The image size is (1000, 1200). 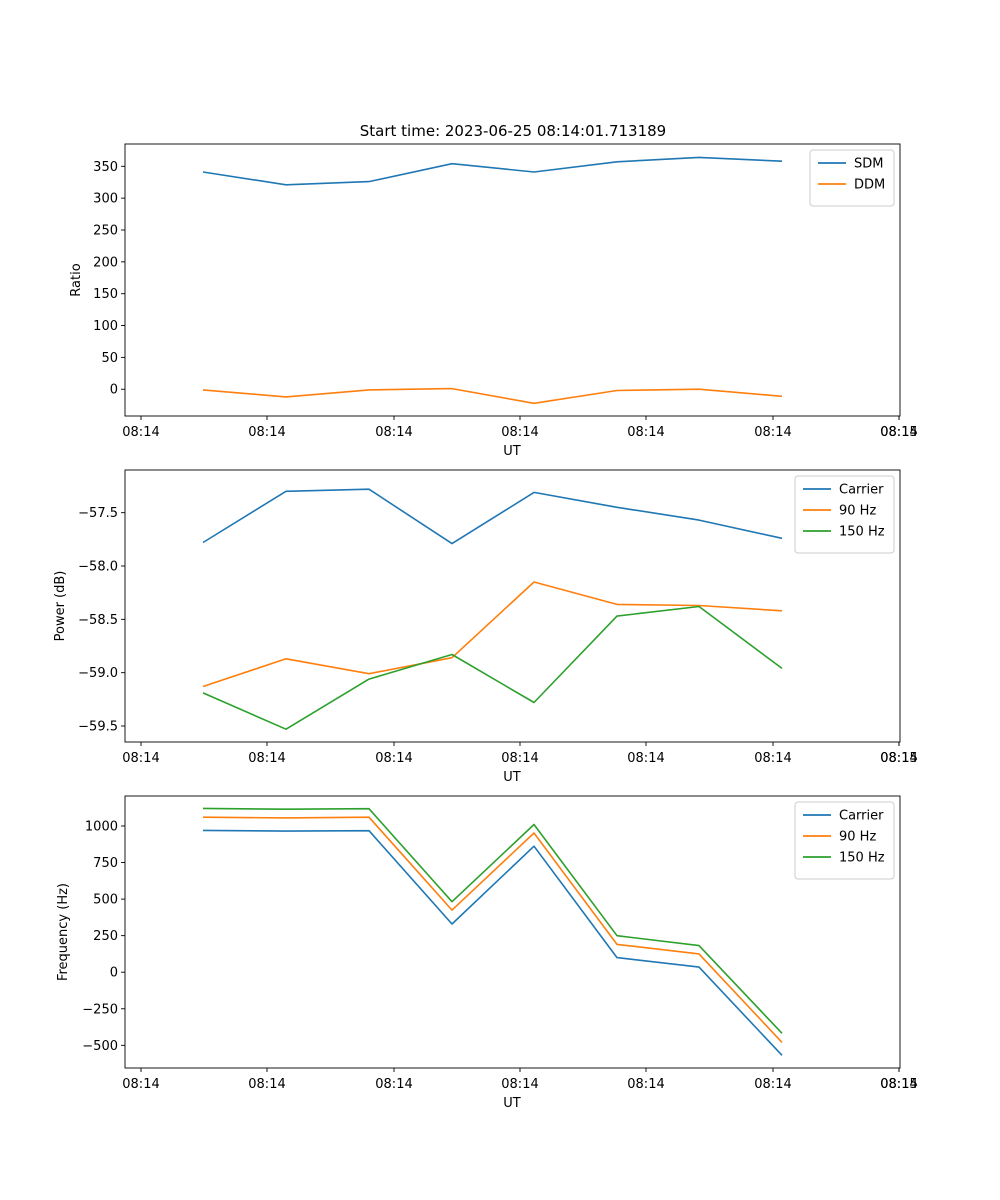 I want to click on y-tick-label: 500, so click(x=105, y=900).